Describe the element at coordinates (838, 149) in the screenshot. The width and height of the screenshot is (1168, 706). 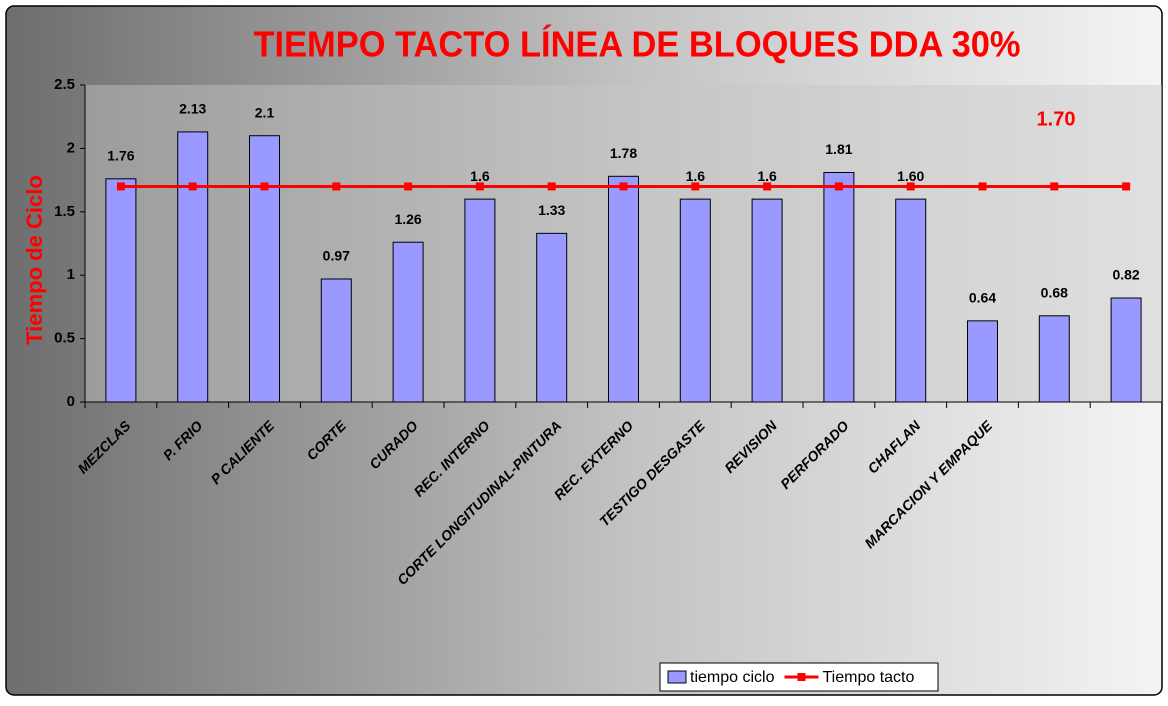
I see `data-label: 1.81` at that location.